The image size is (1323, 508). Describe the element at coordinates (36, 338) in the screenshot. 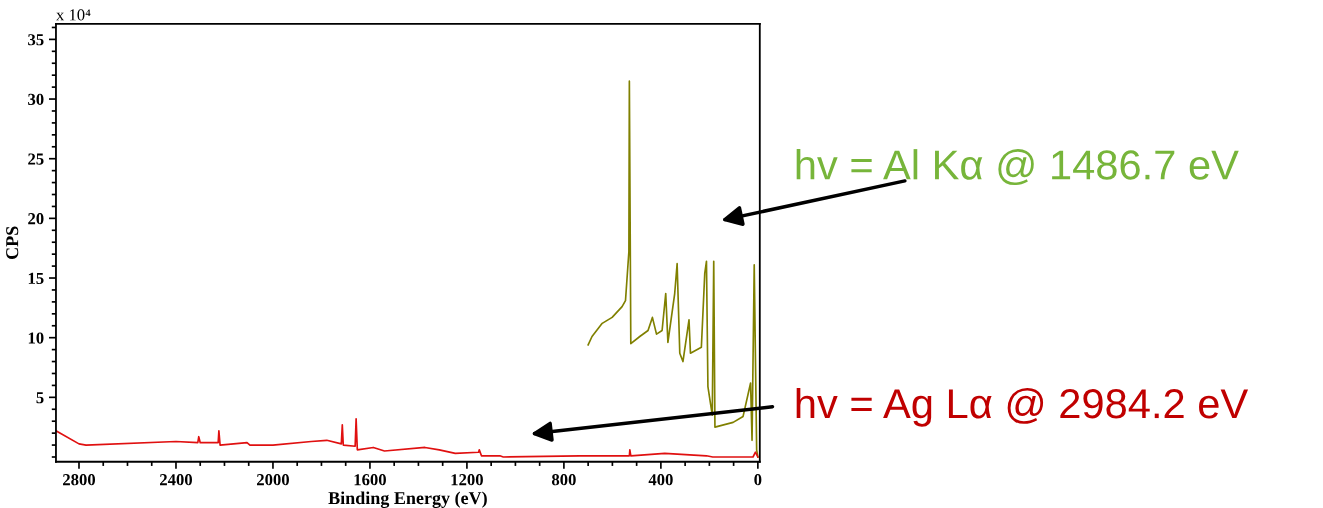

I see `y-tick-label: 10` at that location.